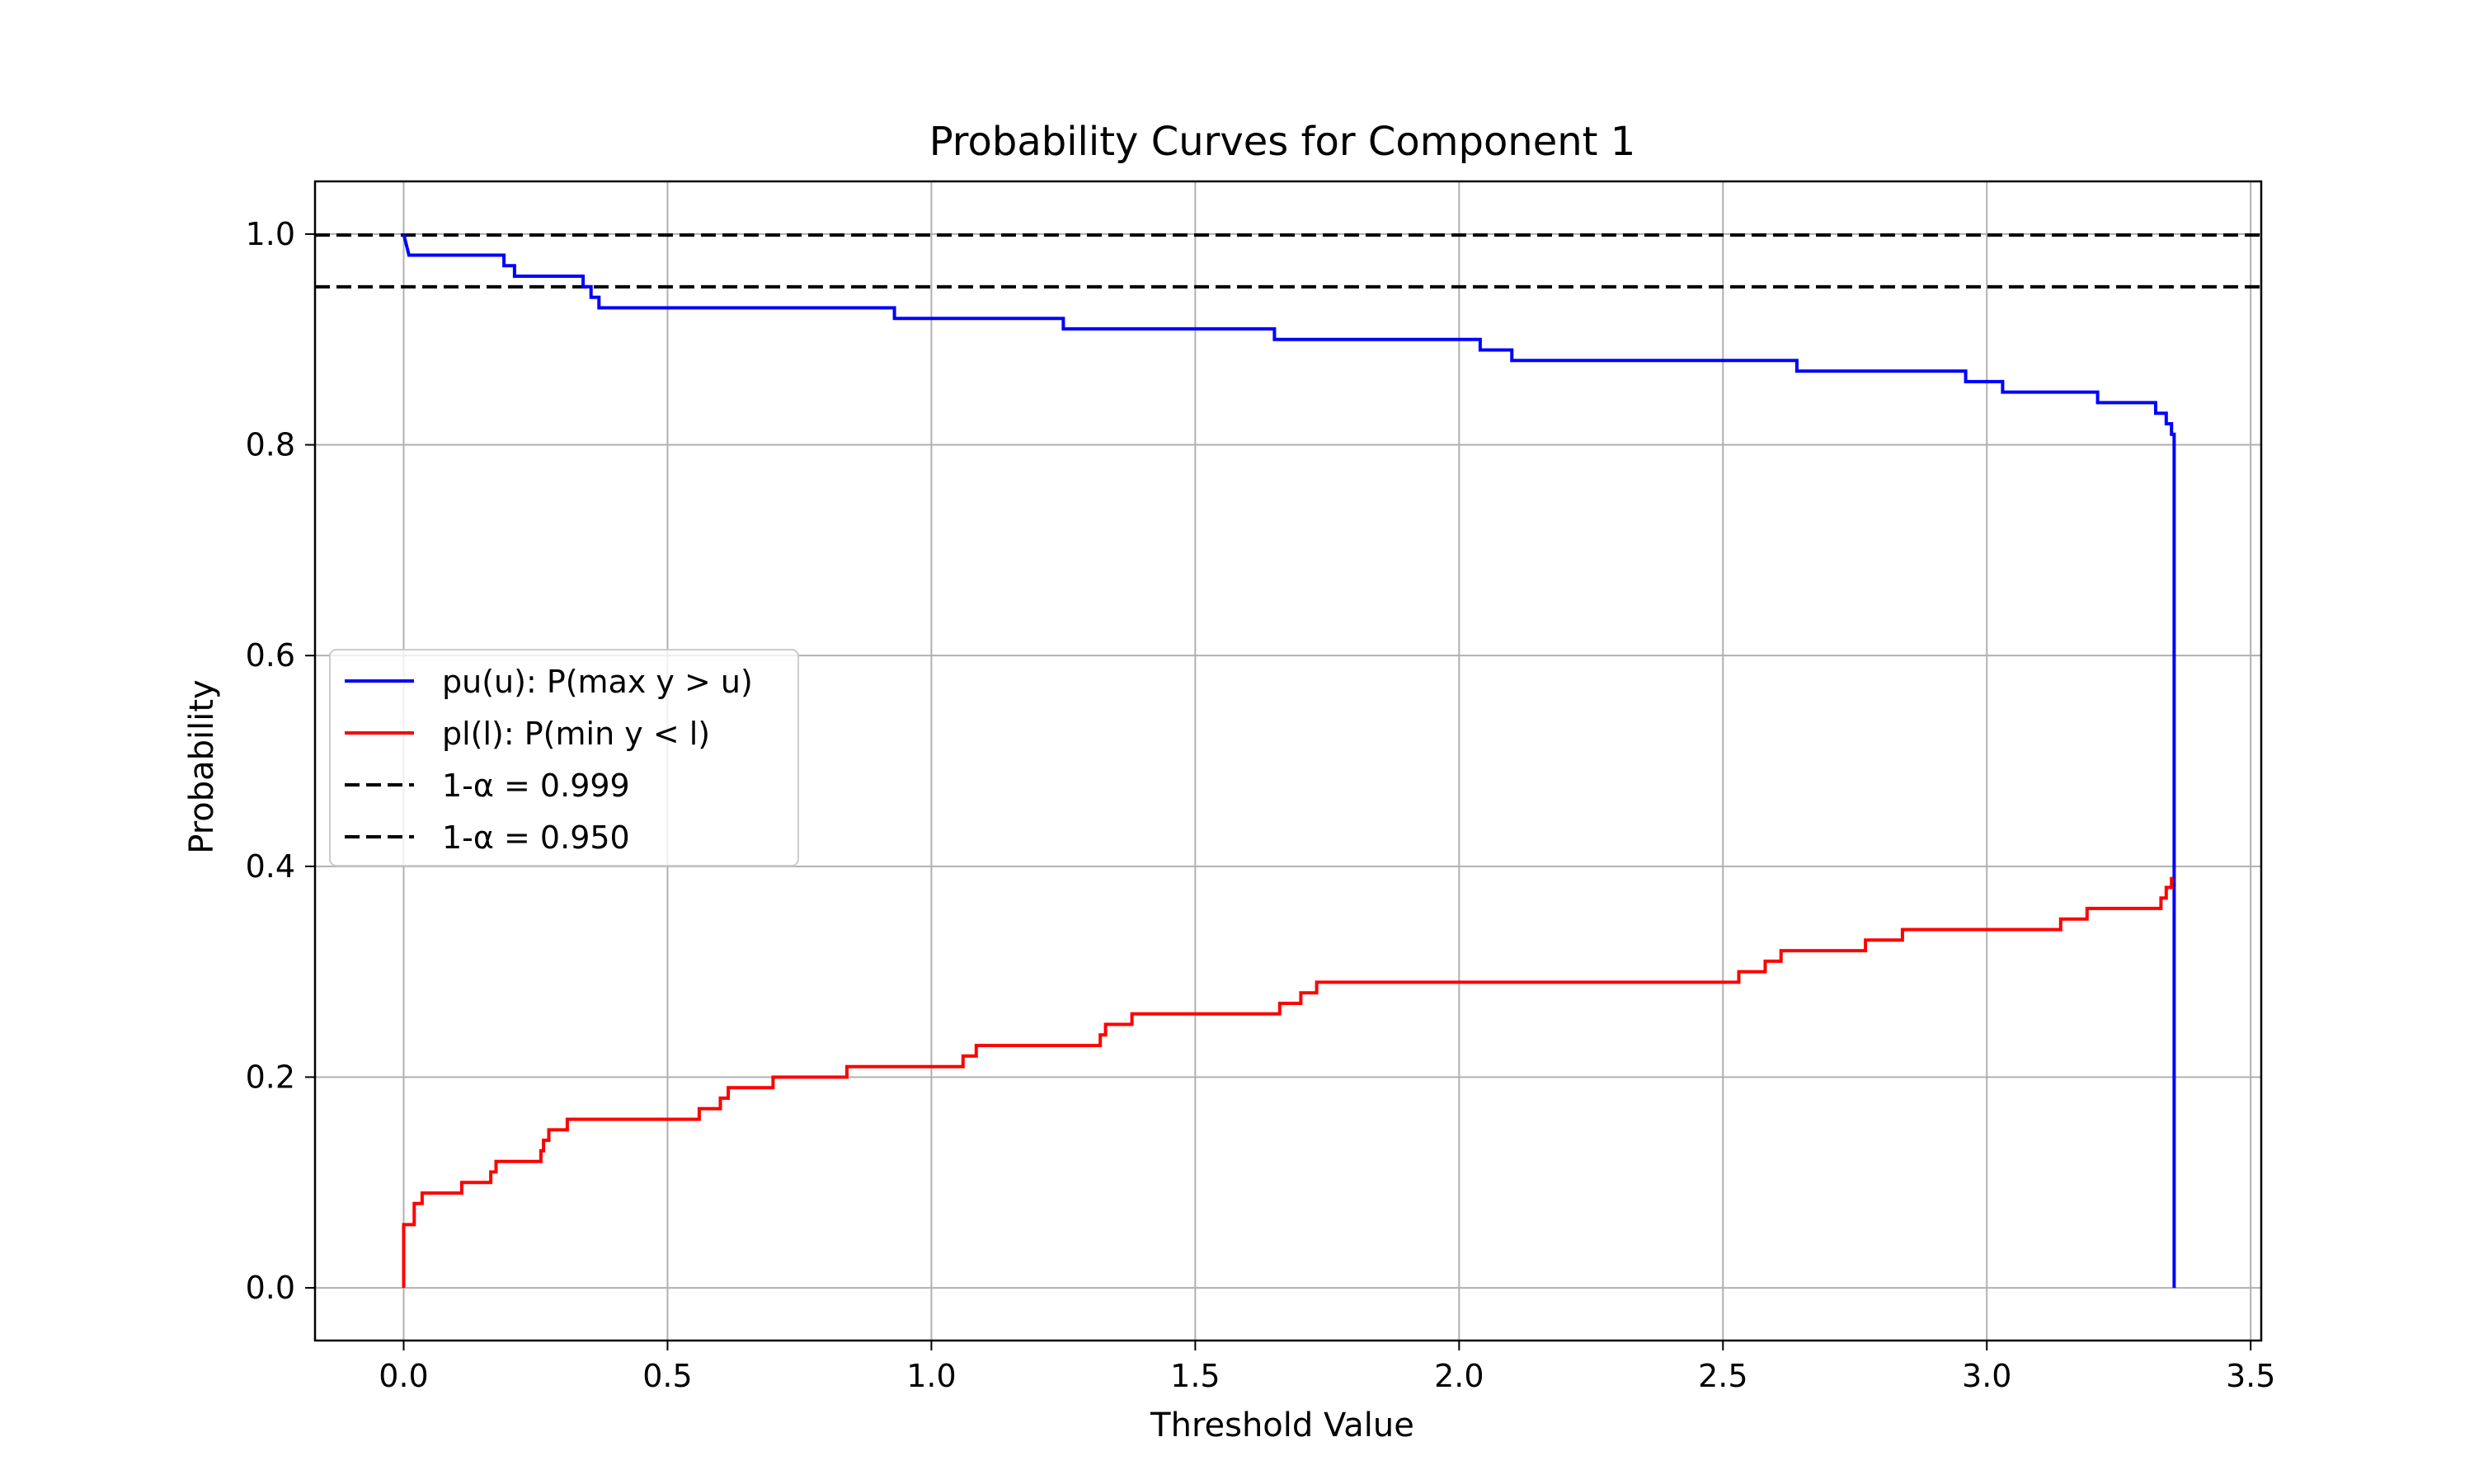 The image size is (2474, 1484). I want to click on x-tick-label: 3.5, so click(2250, 1376).